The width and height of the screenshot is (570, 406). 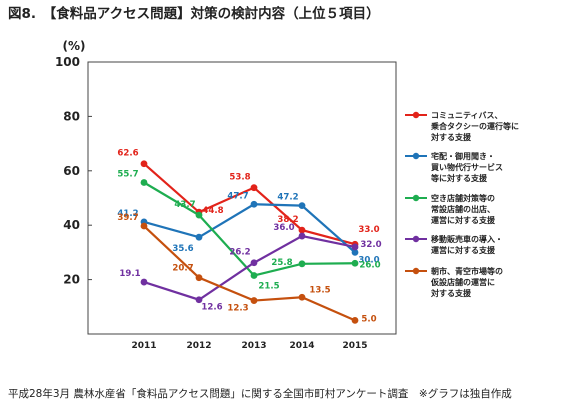 What do you see at coordinates (301, 346) in the screenshot?
I see `x-tick-label: 2014` at bounding box center [301, 346].